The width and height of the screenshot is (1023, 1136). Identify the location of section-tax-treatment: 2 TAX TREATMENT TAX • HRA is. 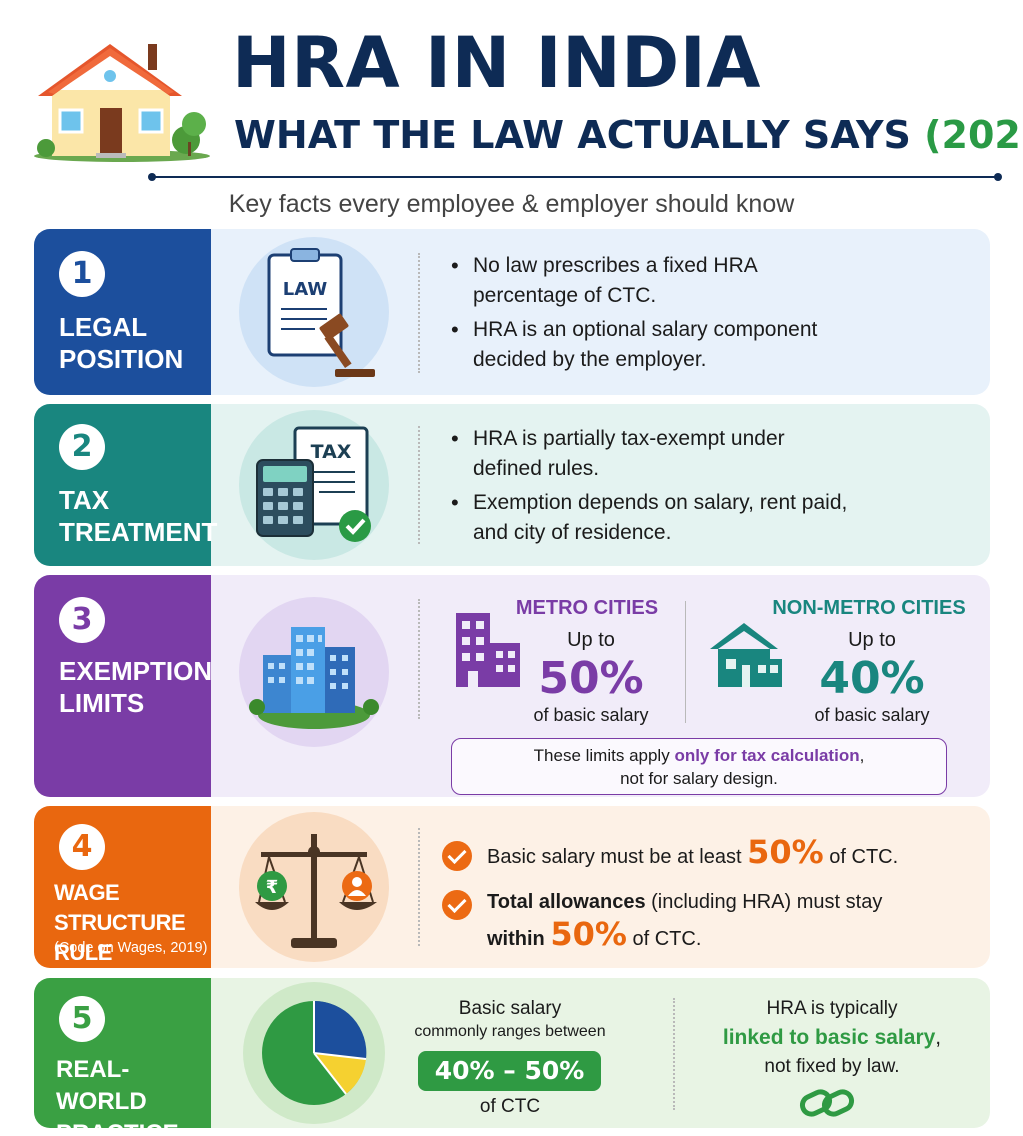
(512, 485).